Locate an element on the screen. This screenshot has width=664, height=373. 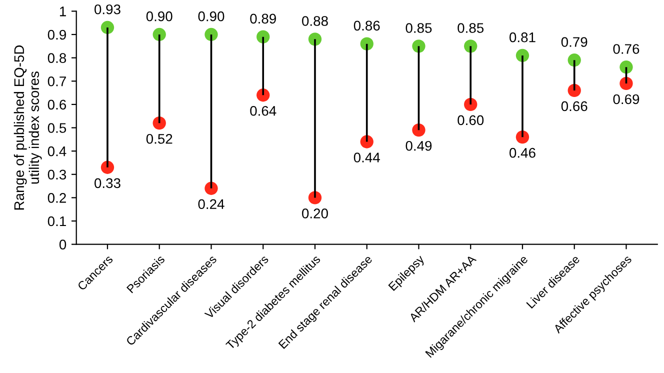
y-tick-label: 0.1 is located at coordinates (57, 221).